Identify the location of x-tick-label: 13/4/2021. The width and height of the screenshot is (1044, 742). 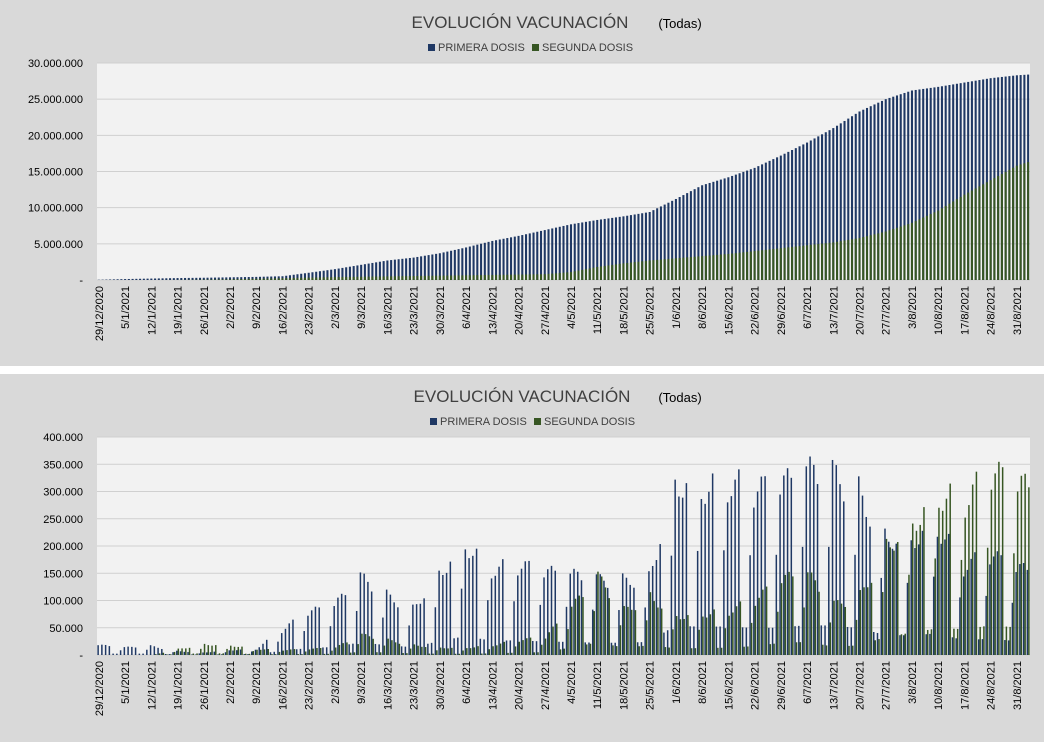
(493, 685).